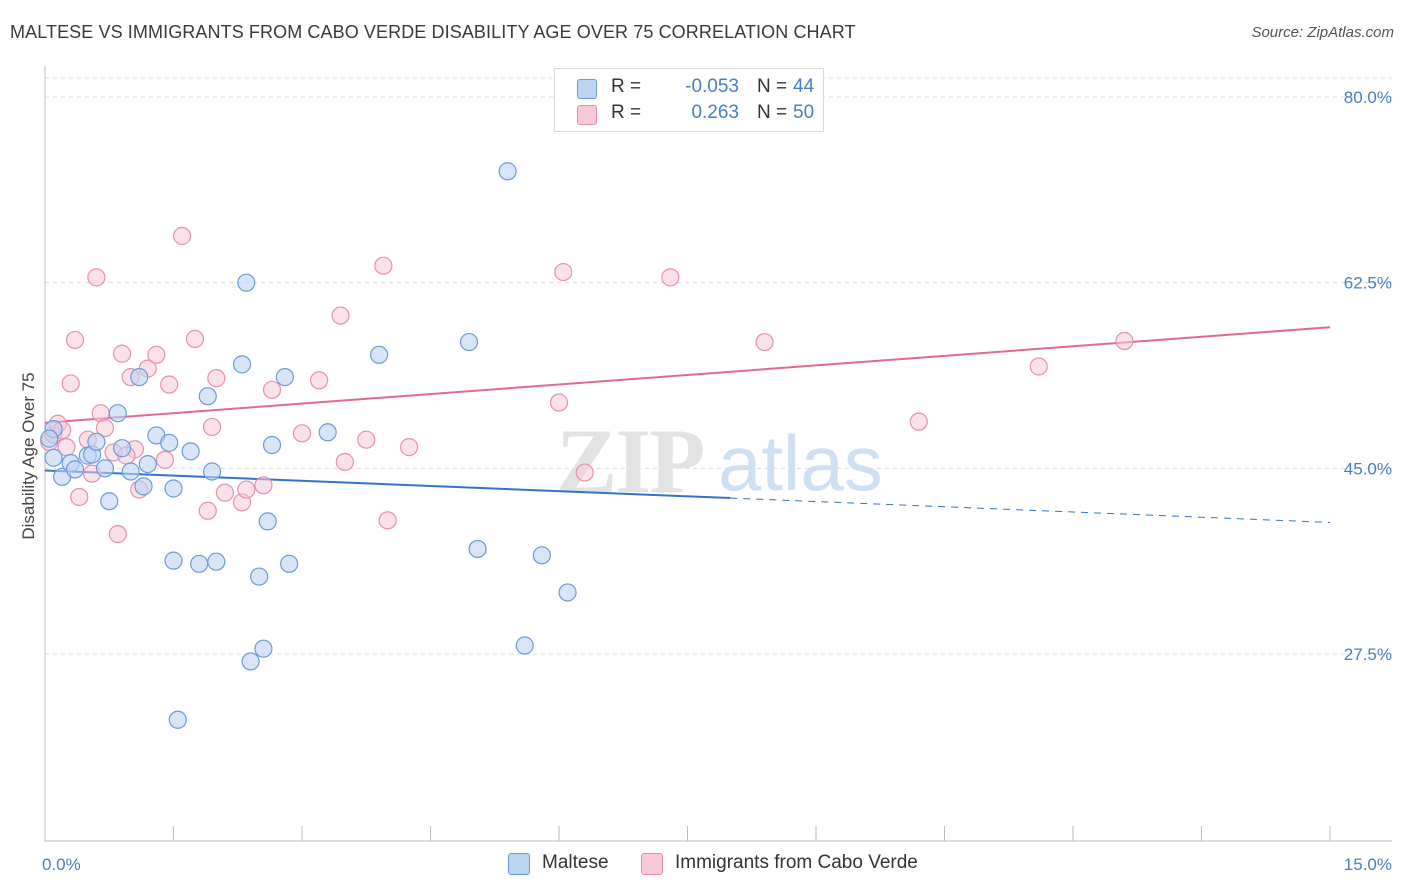  I want to click on trend-line-maltese-extension, so click(1030, 510).